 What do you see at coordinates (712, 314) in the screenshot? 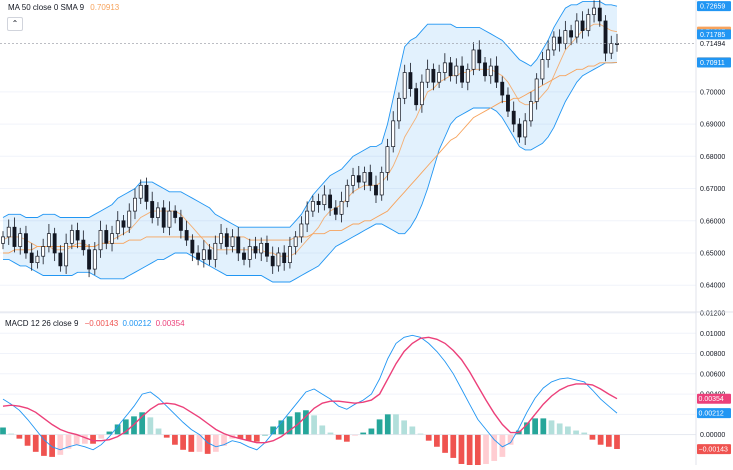
I see `macd-tick-label: 0.01200` at bounding box center [712, 314].